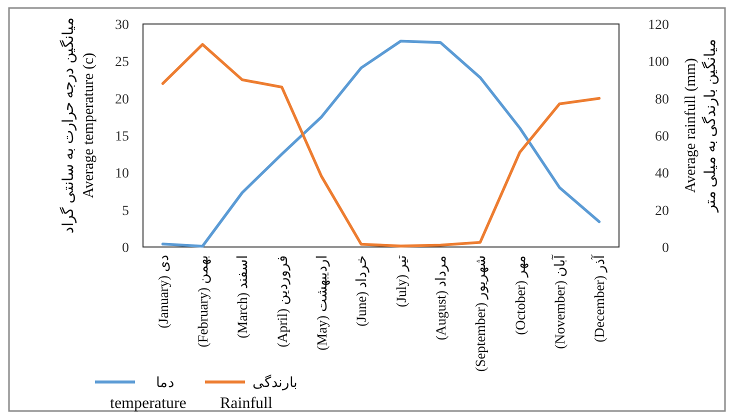 The image size is (729, 417). Describe the element at coordinates (662, 100) in the screenshot. I see `y2-tick-label: 80` at that location.